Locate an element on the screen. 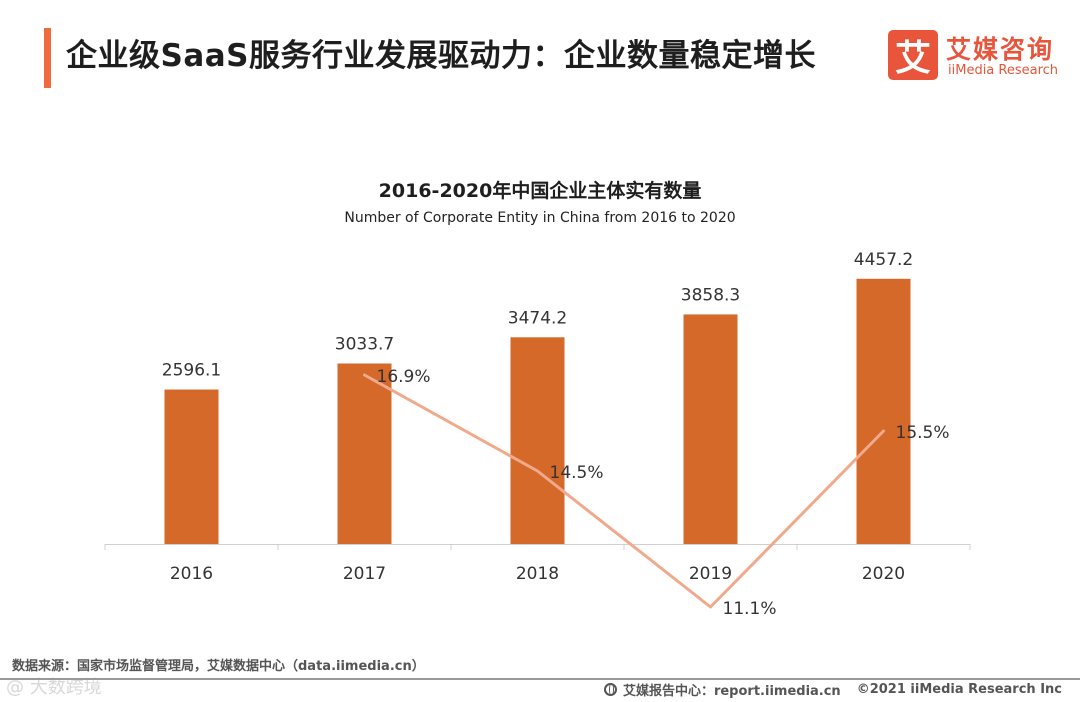 The height and width of the screenshot is (702, 1080). watermark: @ 大数跨境 is located at coordinates (54, 687).